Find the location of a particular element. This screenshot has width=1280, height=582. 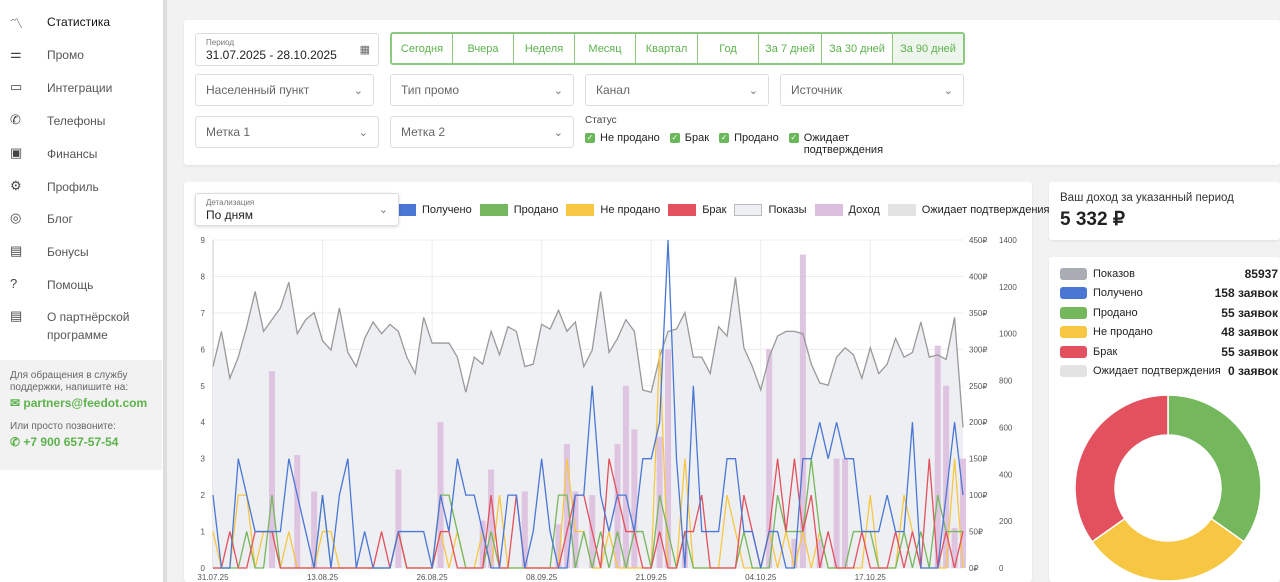

api-icon: ▭ is located at coordinates (16, 86).